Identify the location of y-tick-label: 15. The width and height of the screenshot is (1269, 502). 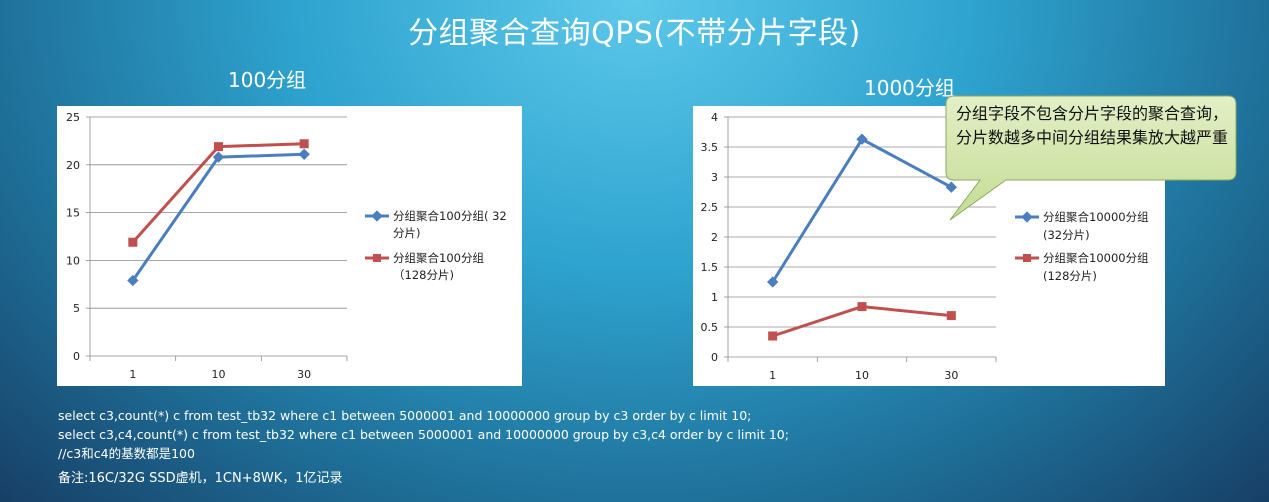
(73, 213).